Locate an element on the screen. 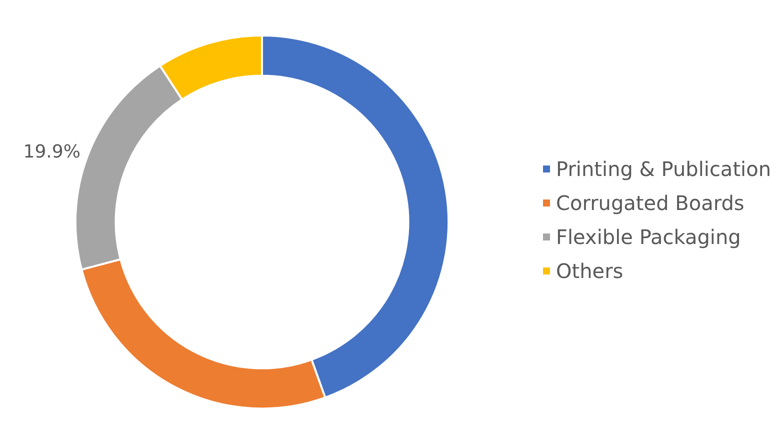 This screenshot has height=440, width=780. legend-label: Others is located at coordinates (590, 271).